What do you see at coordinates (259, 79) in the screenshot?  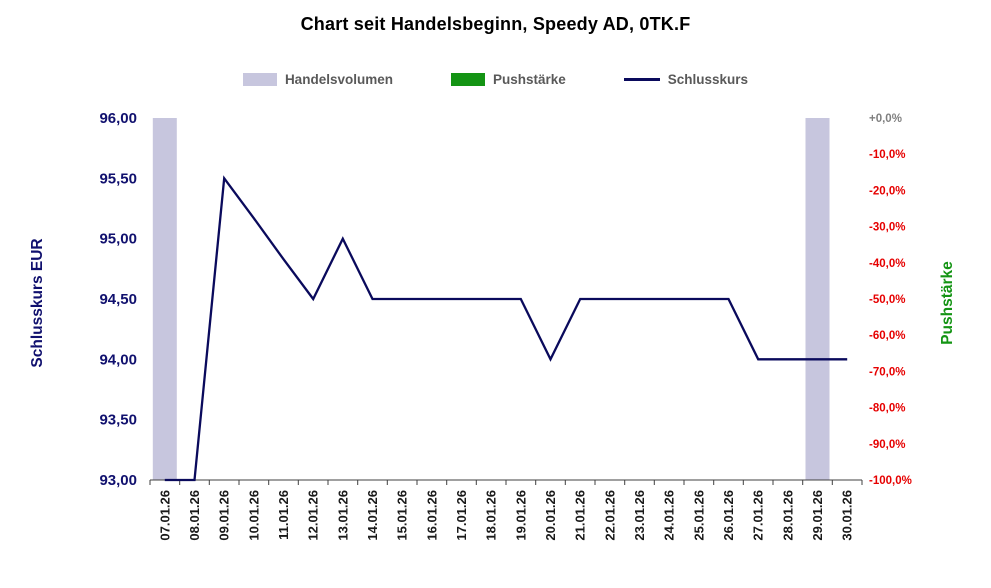 I see `handelsvolumen-swatch-icon` at bounding box center [259, 79].